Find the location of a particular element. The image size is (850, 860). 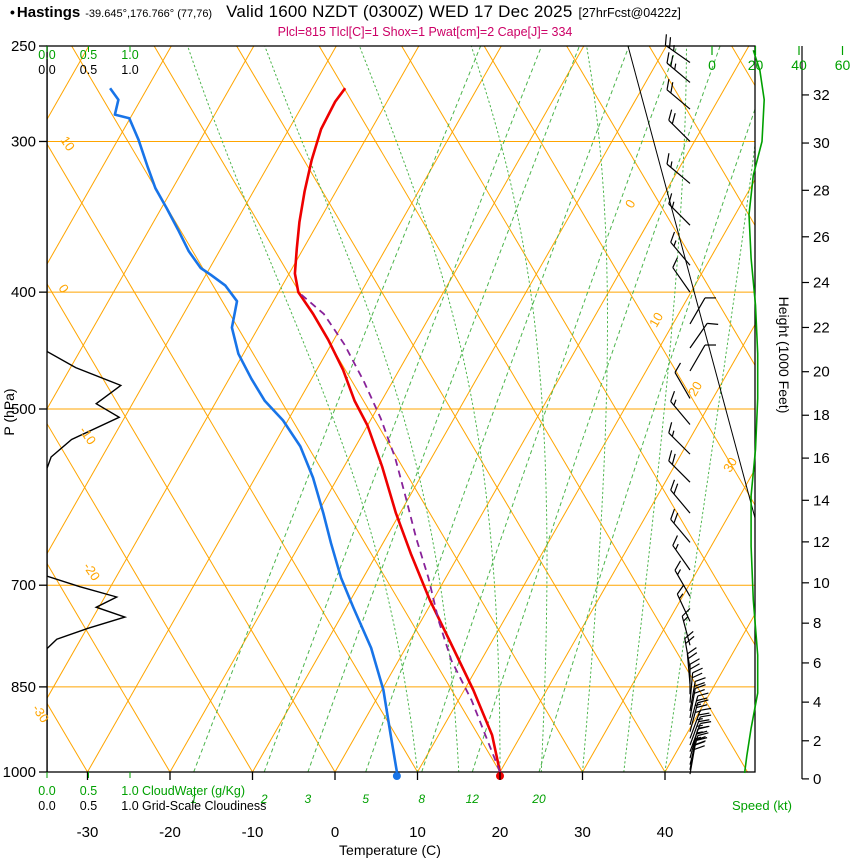

svg-text: 250 is located at coordinates (23, 46).